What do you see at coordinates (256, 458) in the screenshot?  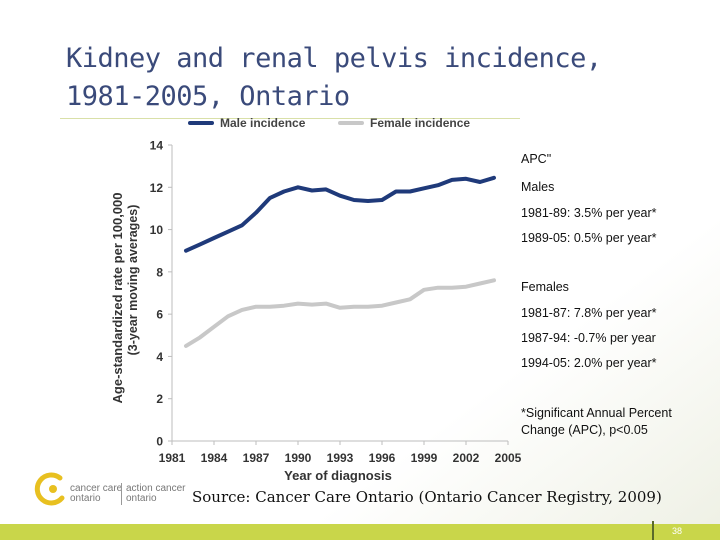 I see `x-tick-label: 1987` at bounding box center [256, 458].